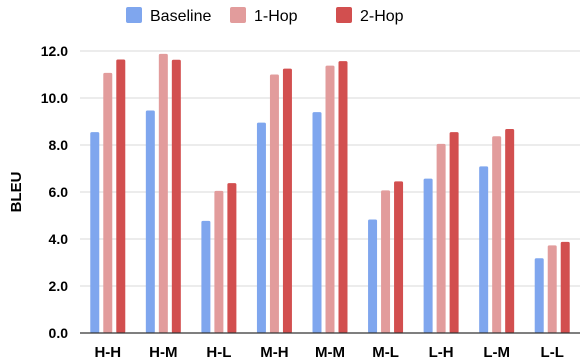  I want to click on legend-label: 1-Hop, so click(276, 16).